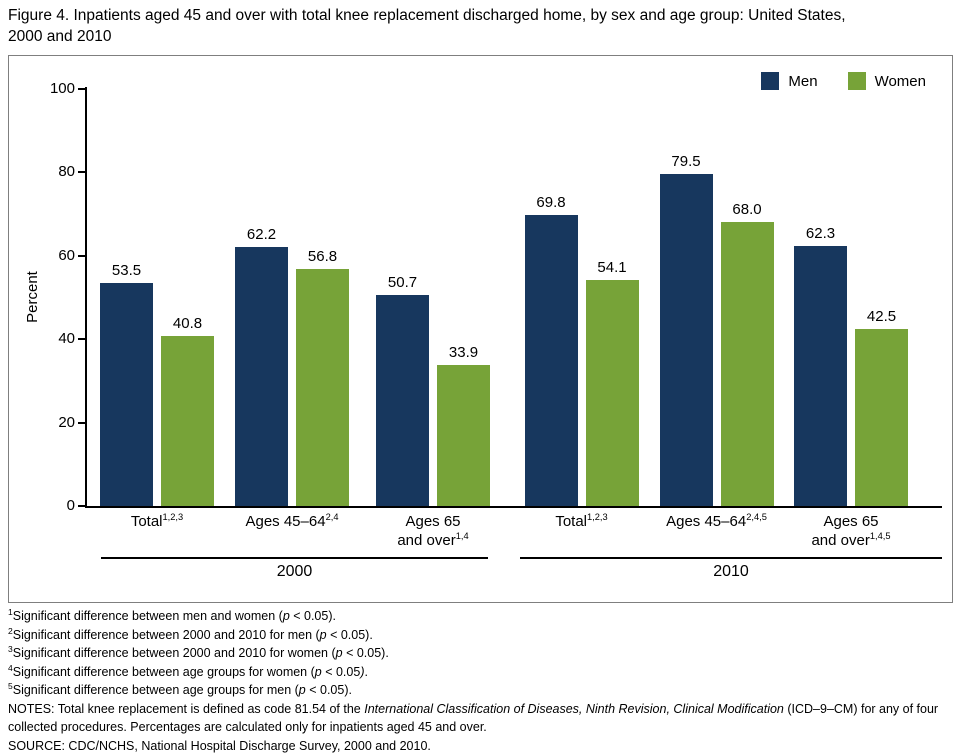 Image resolution: width=960 pixels, height=755 pixels. Describe the element at coordinates (747, 210) in the screenshot. I see `bar-value-label: 68.0` at that location.